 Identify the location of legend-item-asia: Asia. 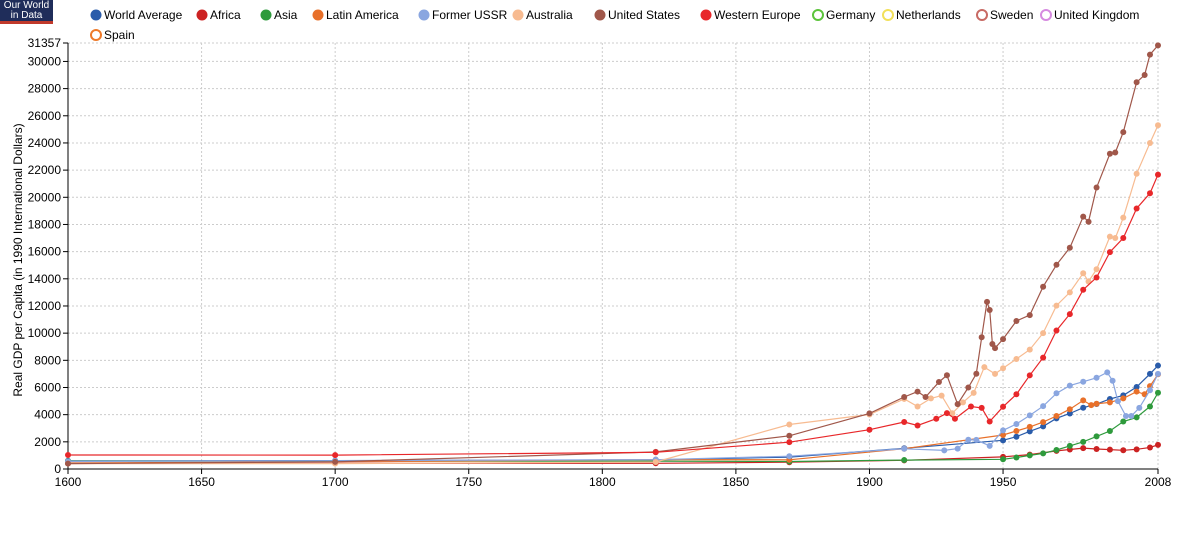
(279, 15).